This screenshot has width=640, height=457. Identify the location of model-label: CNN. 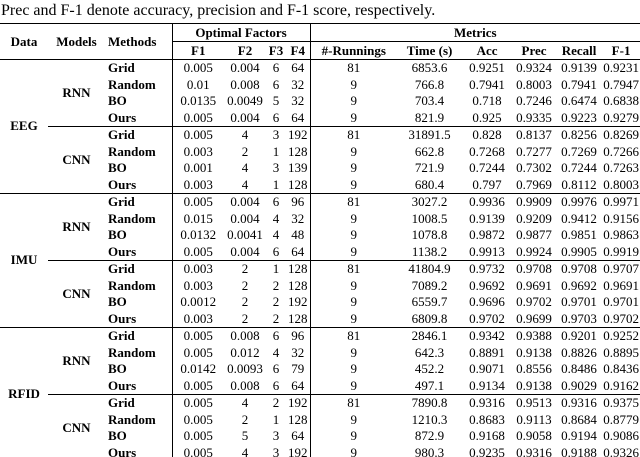
(76, 294).